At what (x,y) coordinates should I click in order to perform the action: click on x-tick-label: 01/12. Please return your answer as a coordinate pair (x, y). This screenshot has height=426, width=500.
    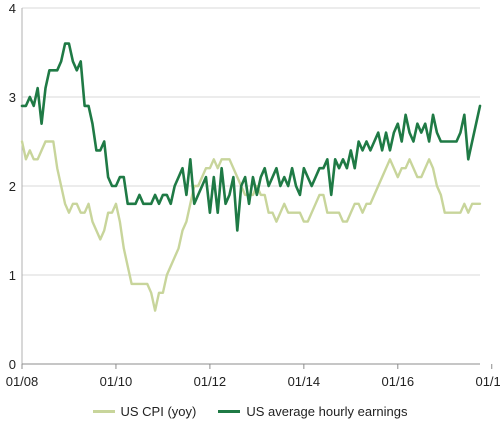
    Looking at the image, I should click on (210, 381).